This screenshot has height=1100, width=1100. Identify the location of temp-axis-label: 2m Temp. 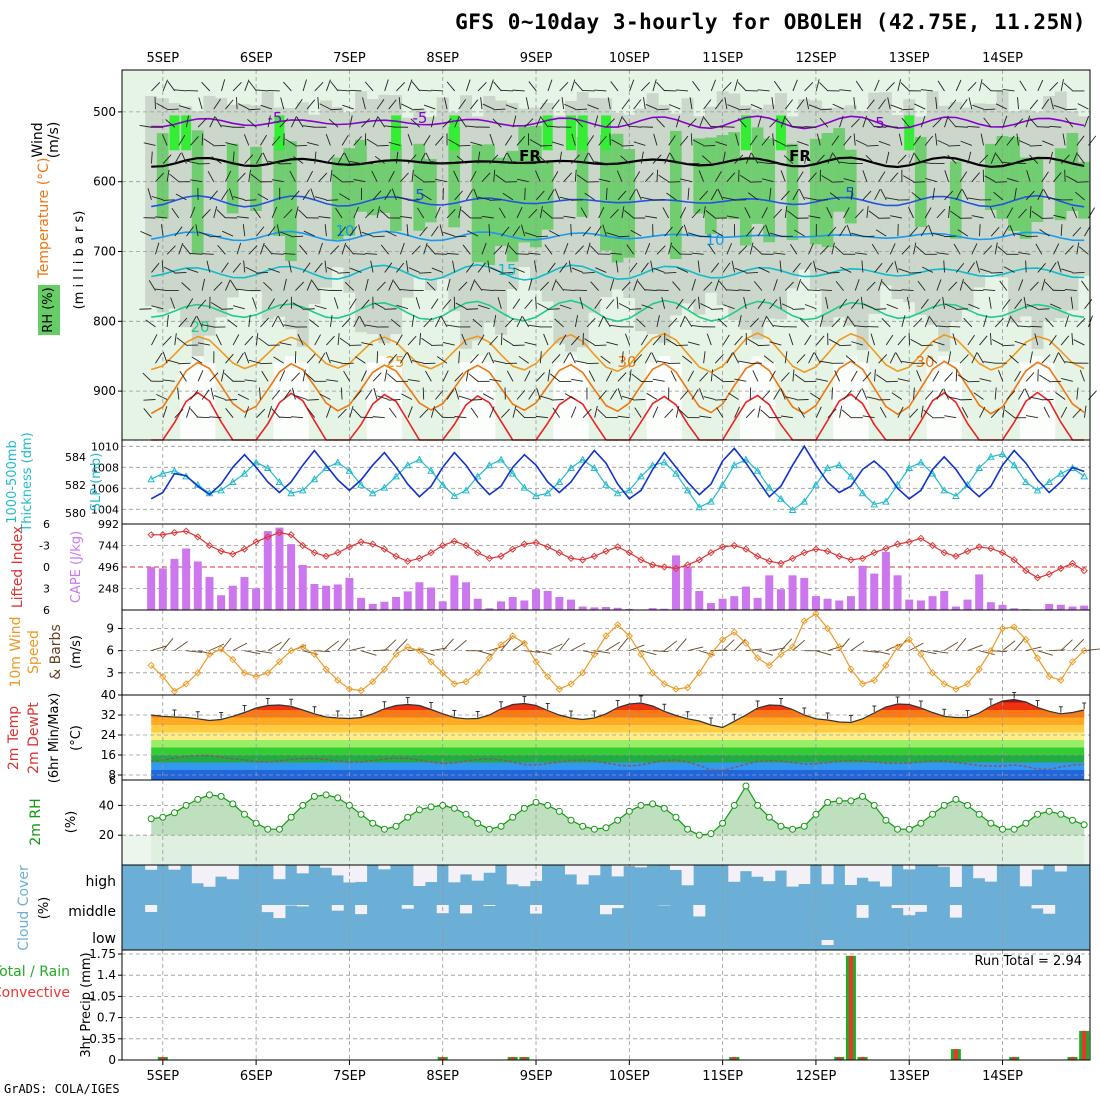
(14, 738).